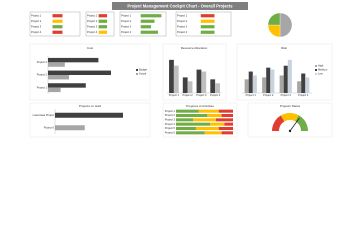 This screenshot has height=240, width=357. I want to click on legend-label: High, so click(321, 66).